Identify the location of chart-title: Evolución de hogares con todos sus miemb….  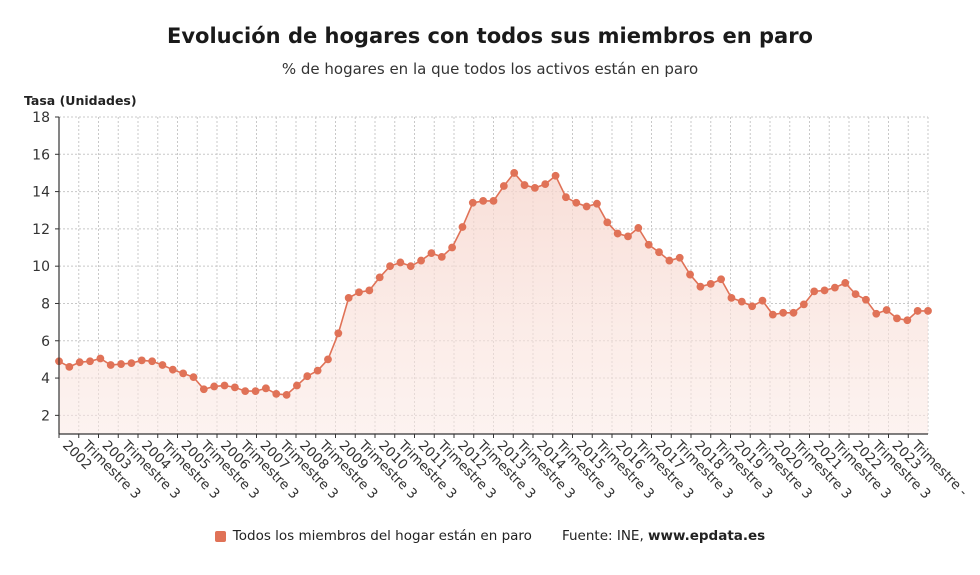
(490, 36).